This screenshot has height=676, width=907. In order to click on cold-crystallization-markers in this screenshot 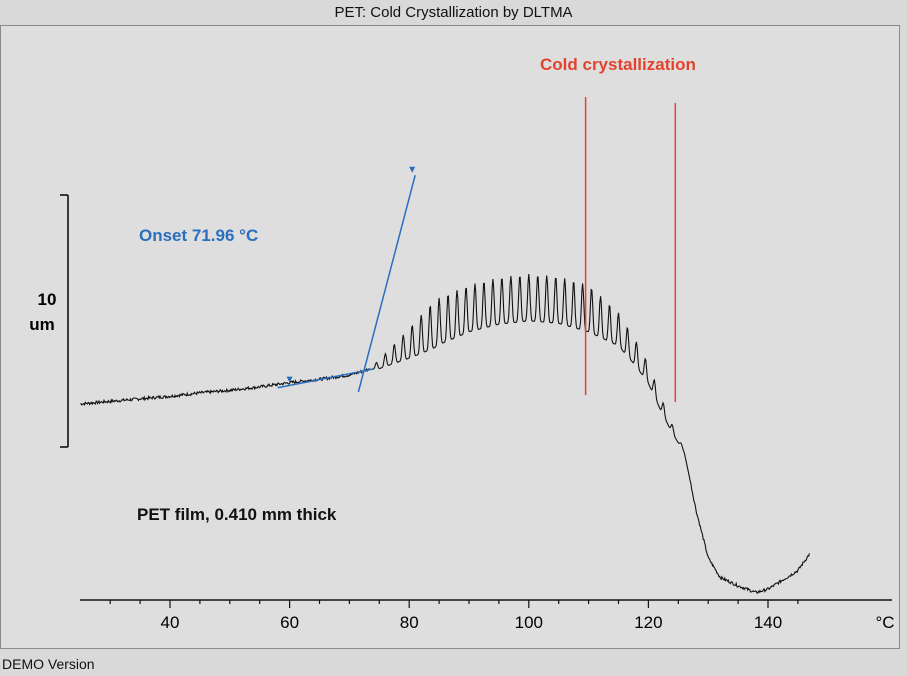, I will do `click(630, 249)`.